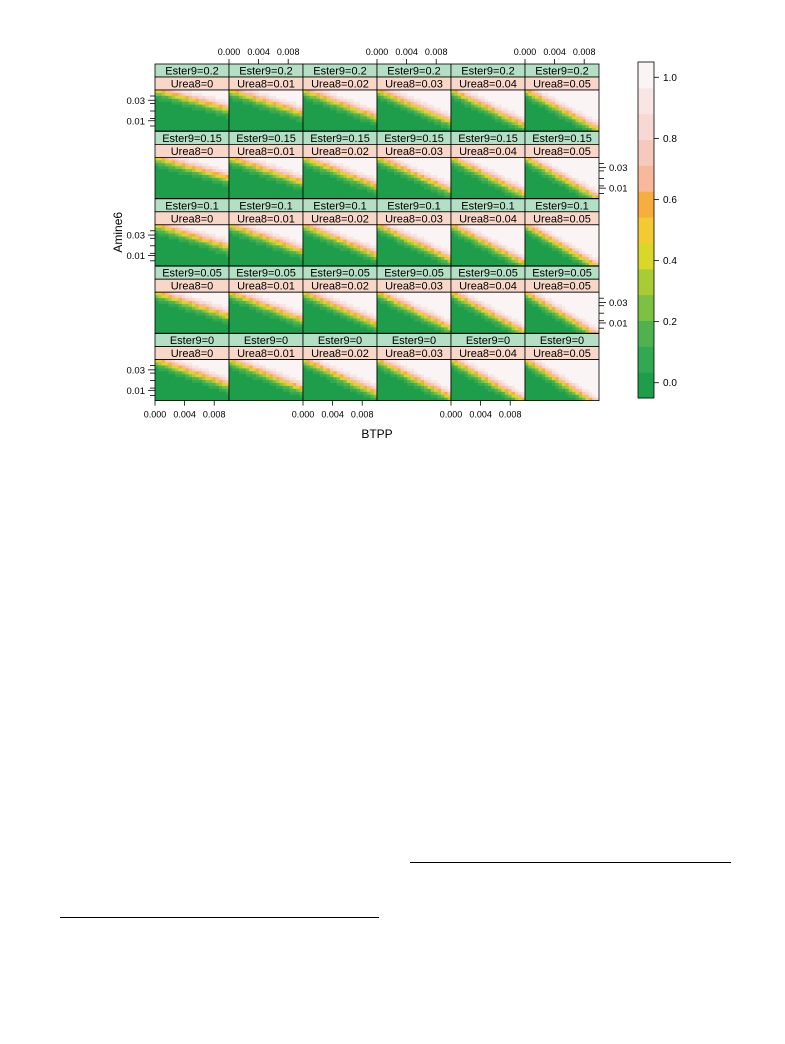 Image resolution: width=785 pixels, height=1044 pixels. I want to click on ester-strip-label: Ester9=0.1, so click(192, 206).